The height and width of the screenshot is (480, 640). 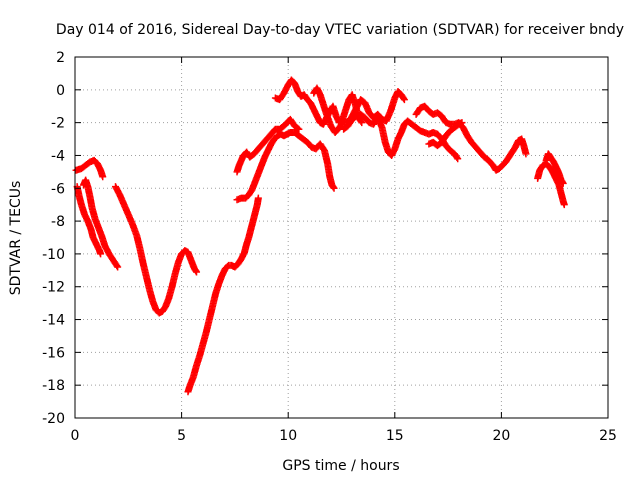 I want to click on y-tick-label: -14, so click(x=53, y=321).